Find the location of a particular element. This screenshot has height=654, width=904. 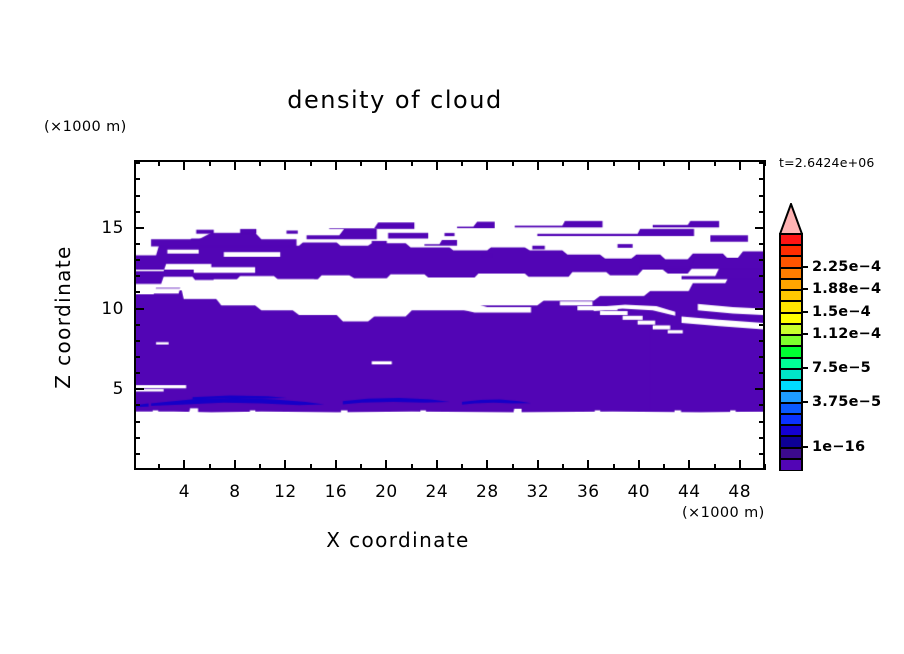

x-axis-title: X coordinate is located at coordinates (452, 540).